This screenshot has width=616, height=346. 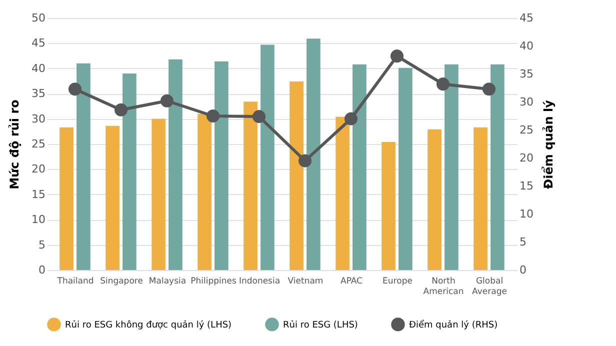 I want to click on y-tick-label: 15, so click(x=39, y=194).